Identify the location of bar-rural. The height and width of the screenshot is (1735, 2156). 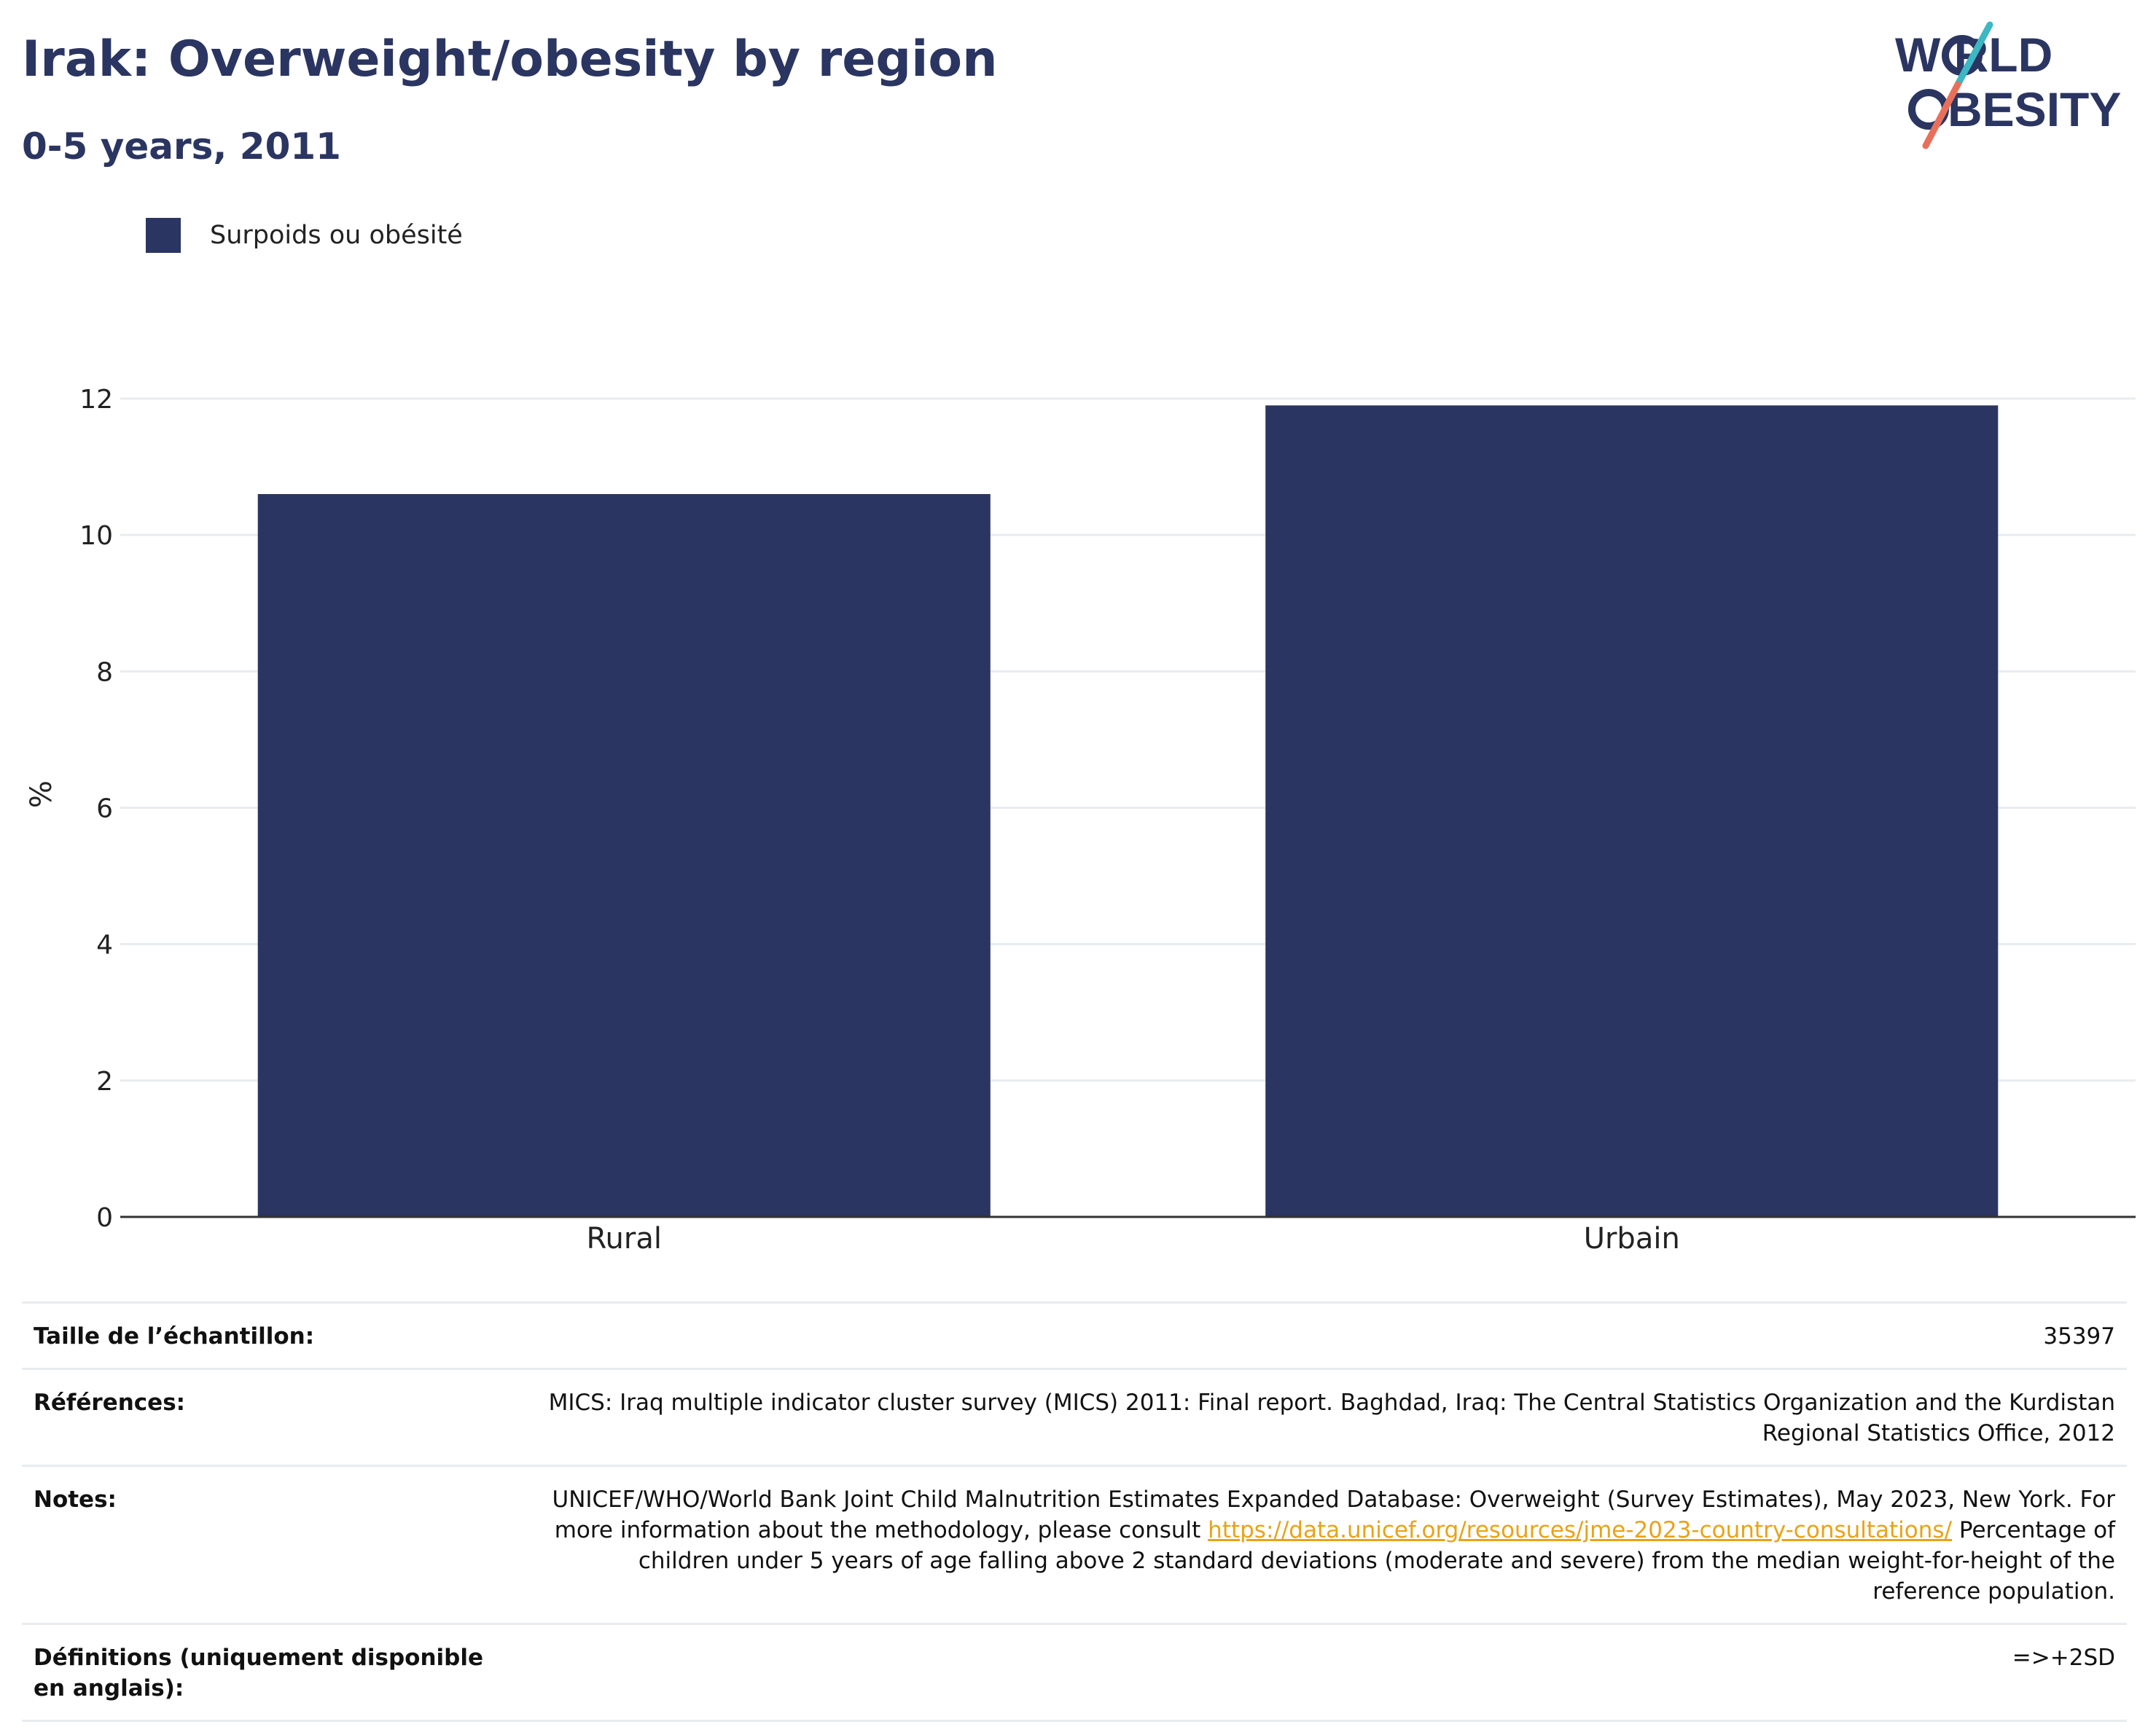
(624, 855).